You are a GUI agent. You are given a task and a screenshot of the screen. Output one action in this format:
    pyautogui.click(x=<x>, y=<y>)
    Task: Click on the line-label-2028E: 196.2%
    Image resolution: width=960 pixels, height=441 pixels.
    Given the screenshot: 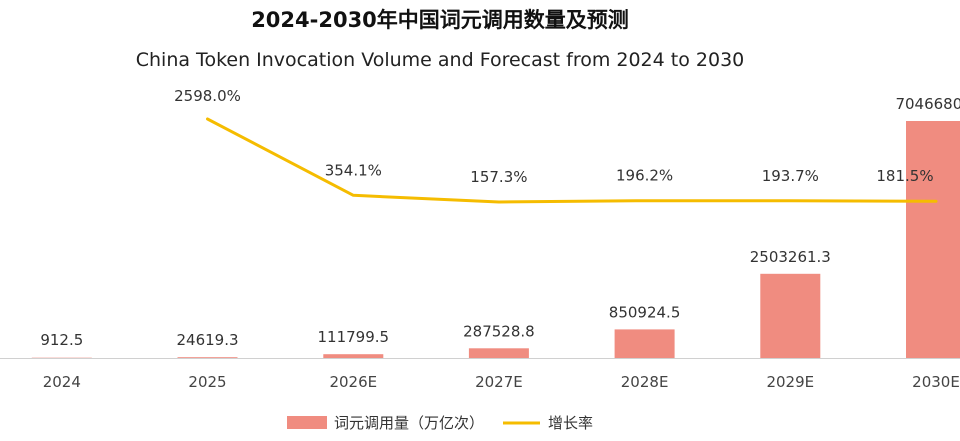 What is the action you would take?
    pyautogui.click(x=644, y=176)
    